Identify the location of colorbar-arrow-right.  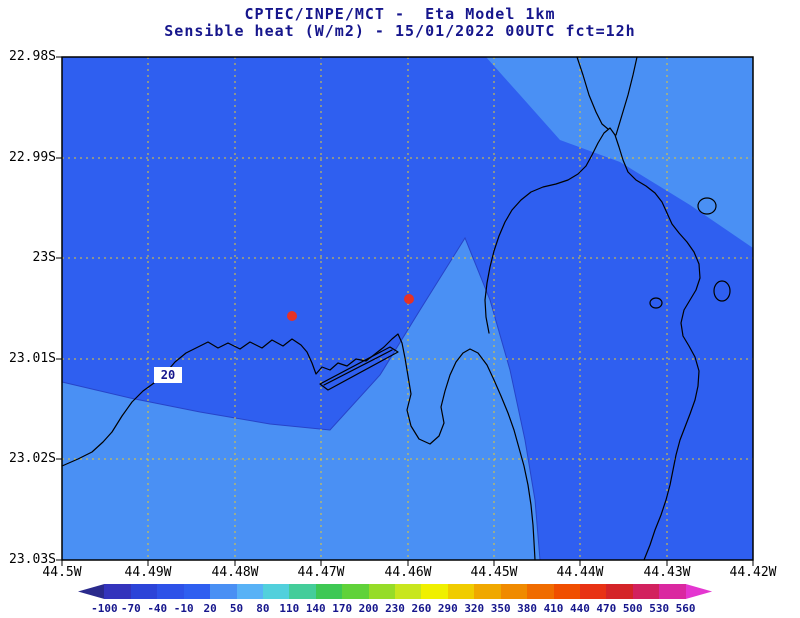
(699, 591).